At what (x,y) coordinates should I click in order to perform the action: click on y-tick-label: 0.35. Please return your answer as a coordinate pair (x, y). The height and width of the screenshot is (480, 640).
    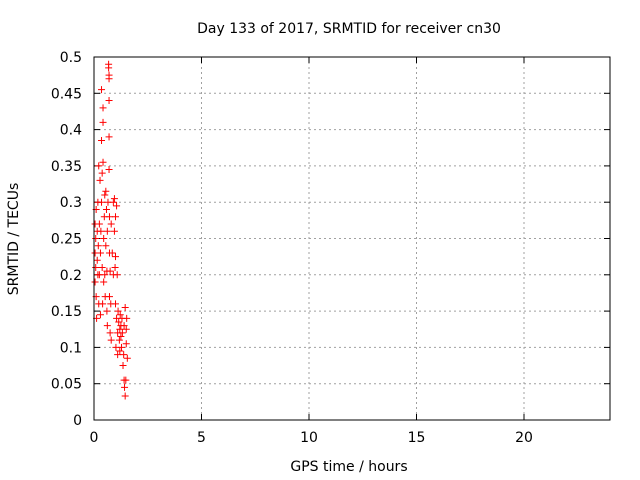
    Looking at the image, I should click on (66, 167).